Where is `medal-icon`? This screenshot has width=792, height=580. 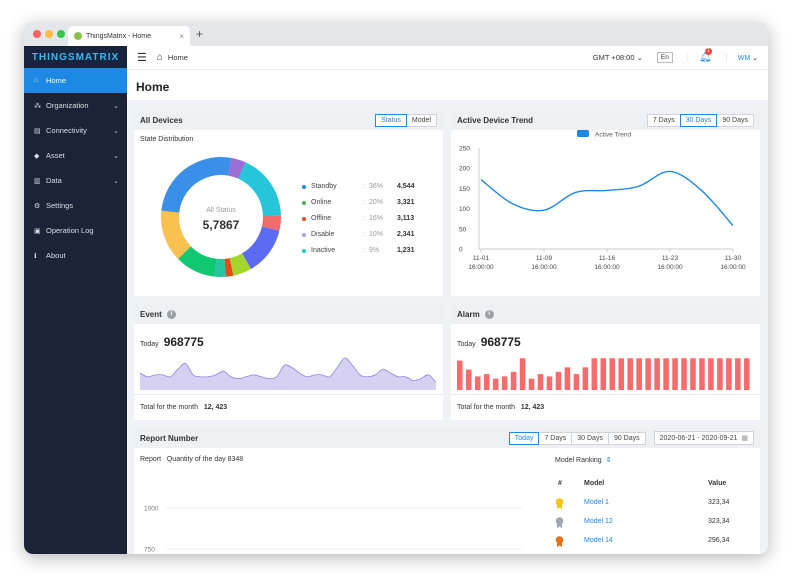 medal-icon is located at coordinates (559, 522).